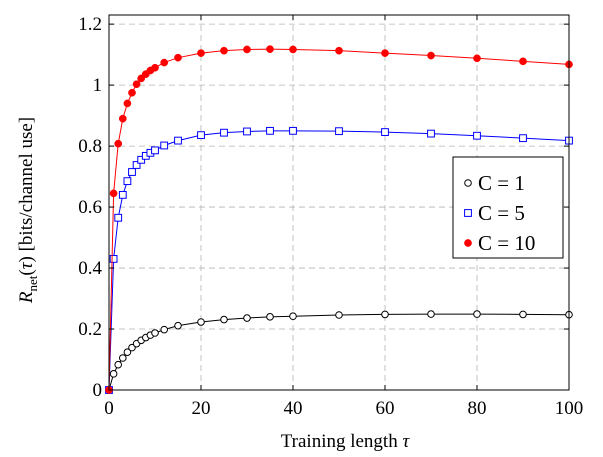 This screenshot has width=603, height=457. I want to click on y-tick-label: 0, so click(98, 390).